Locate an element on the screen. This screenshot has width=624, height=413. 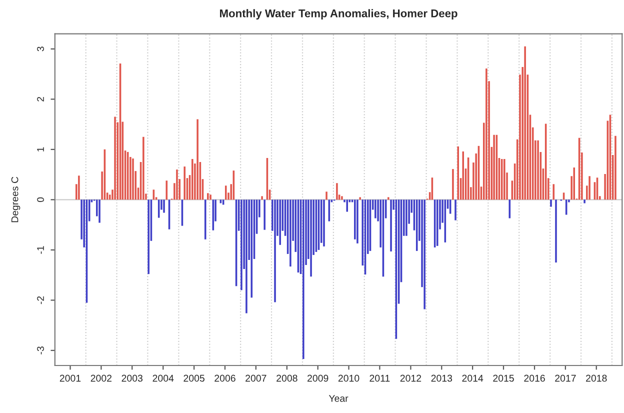
y-tick-label: 0 is located at coordinates (40, 199).